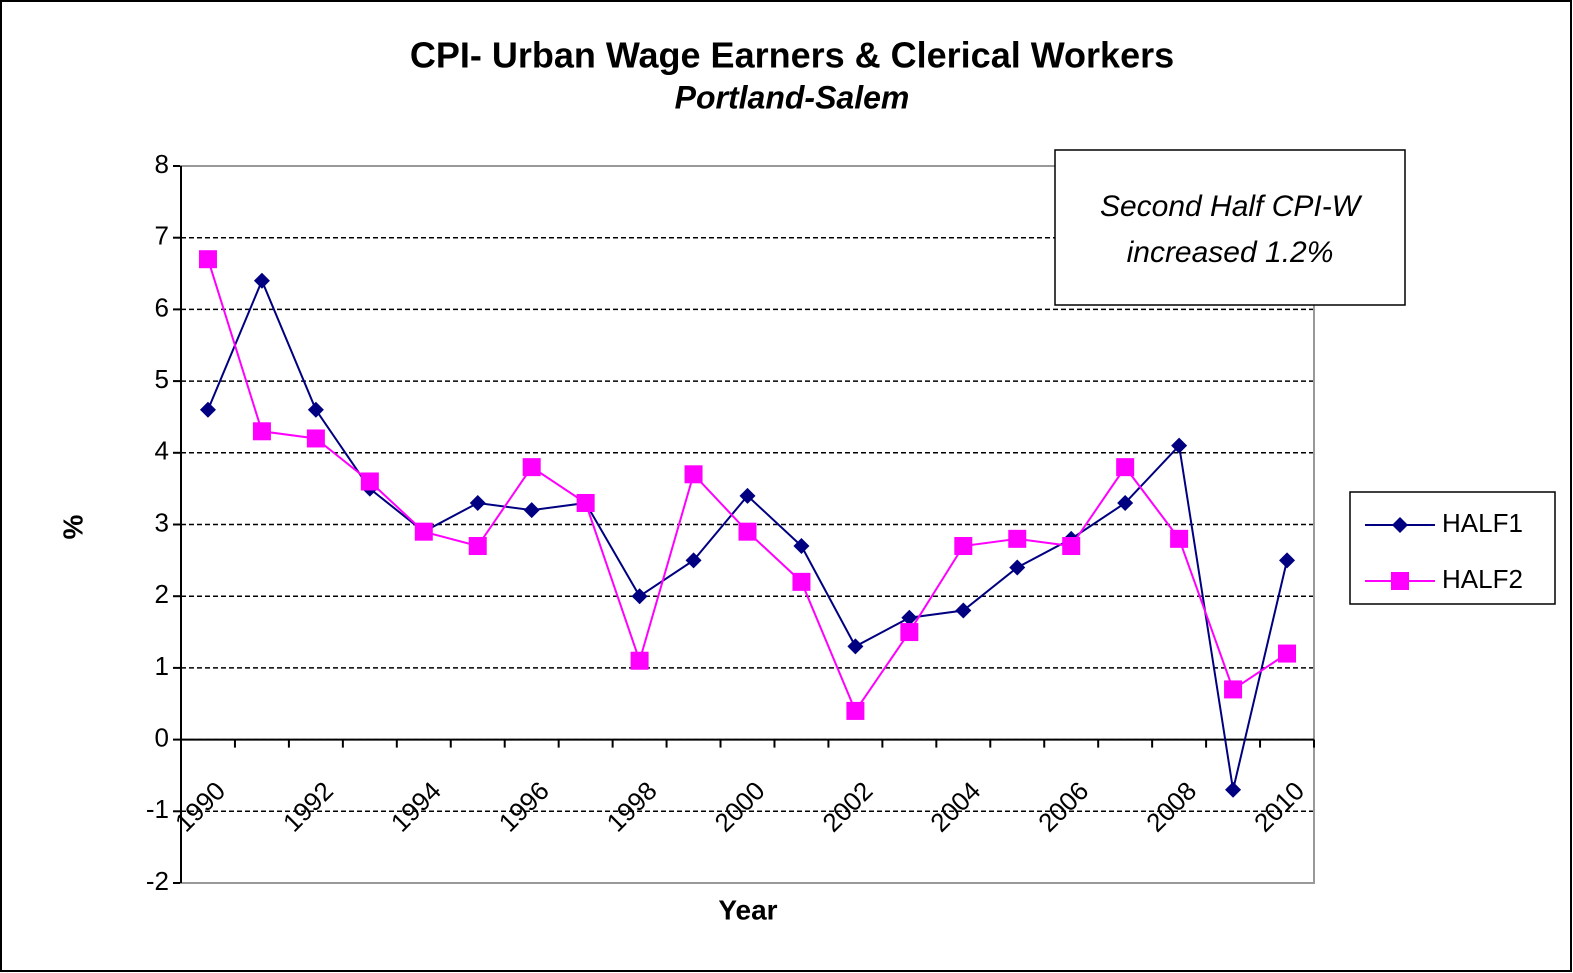 Image resolution: width=1573 pixels, height=973 pixels. I want to click on annotation-box, so click(1230, 227).